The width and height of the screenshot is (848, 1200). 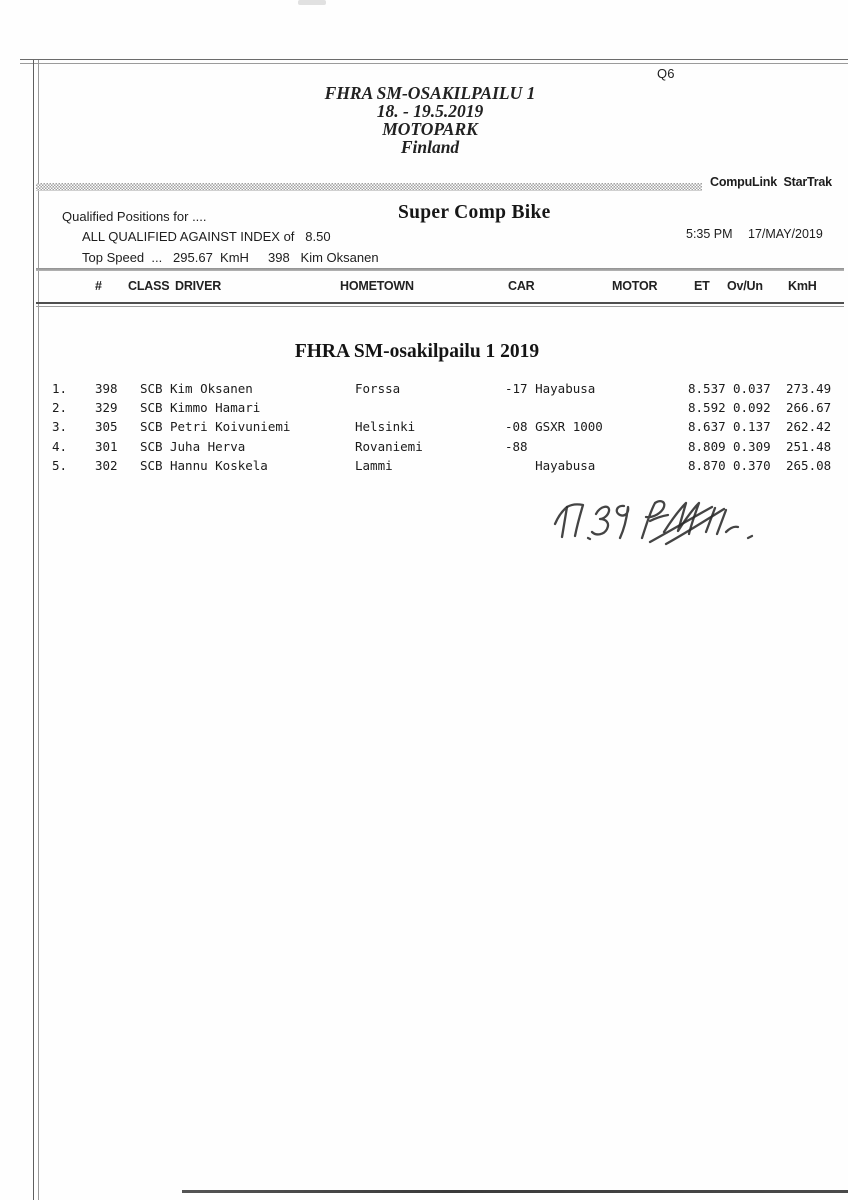 I want to click on page-bottom-edge, so click(x=515, y=1191).